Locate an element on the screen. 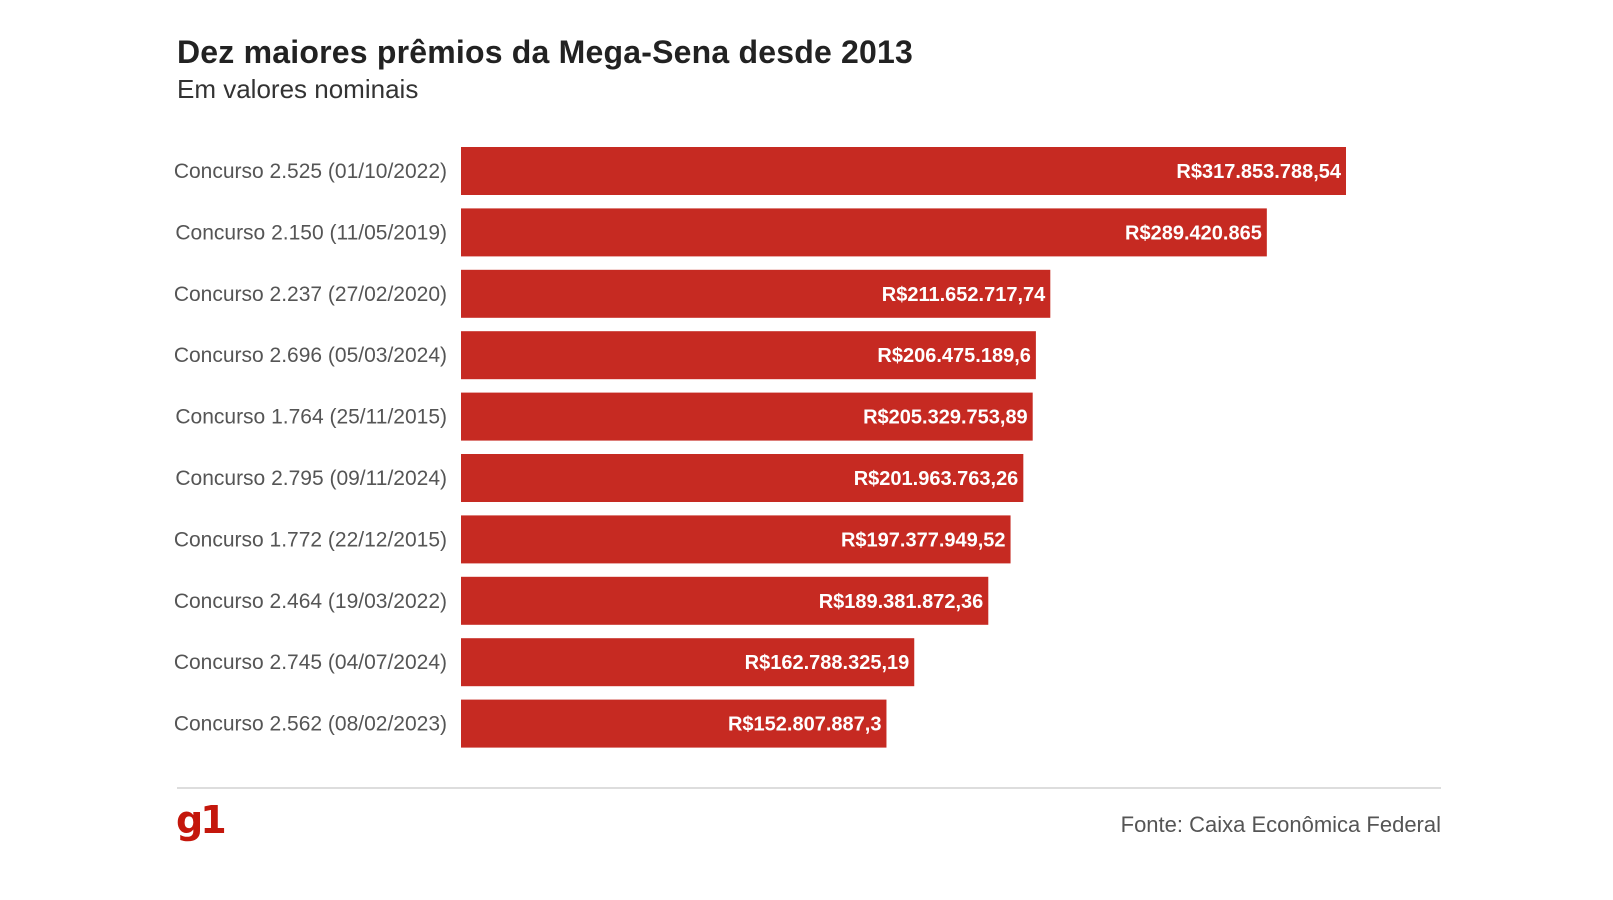 This screenshot has width=1613, height=900. value-label: R$152.807.887,3 is located at coordinates (804, 725).